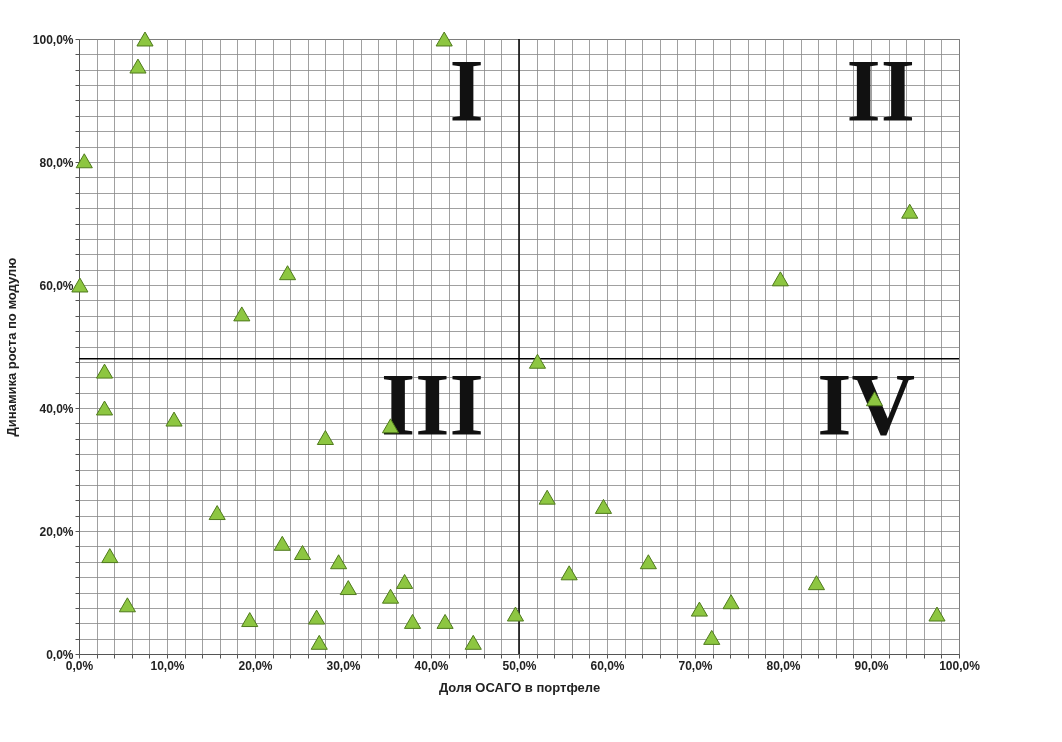 The width and height of the screenshot is (1062, 742). Describe the element at coordinates (56, 531) in the screenshot. I see `y-tick-label: 20,0%` at that location.